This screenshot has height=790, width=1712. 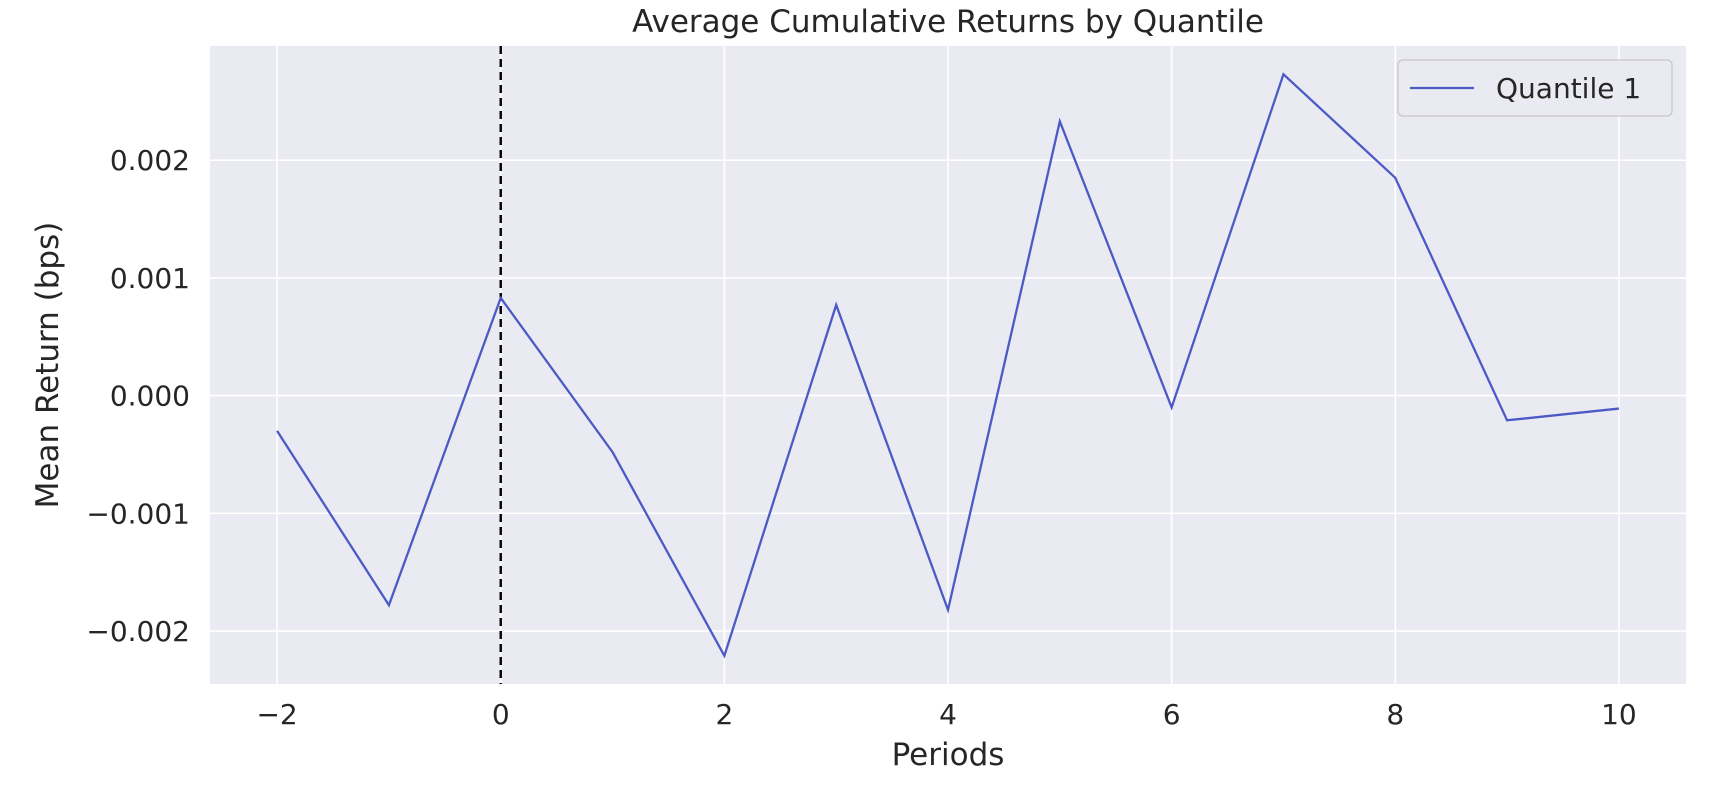 I want to click on x-axis-label: Periods, so click(x=948, y=755).